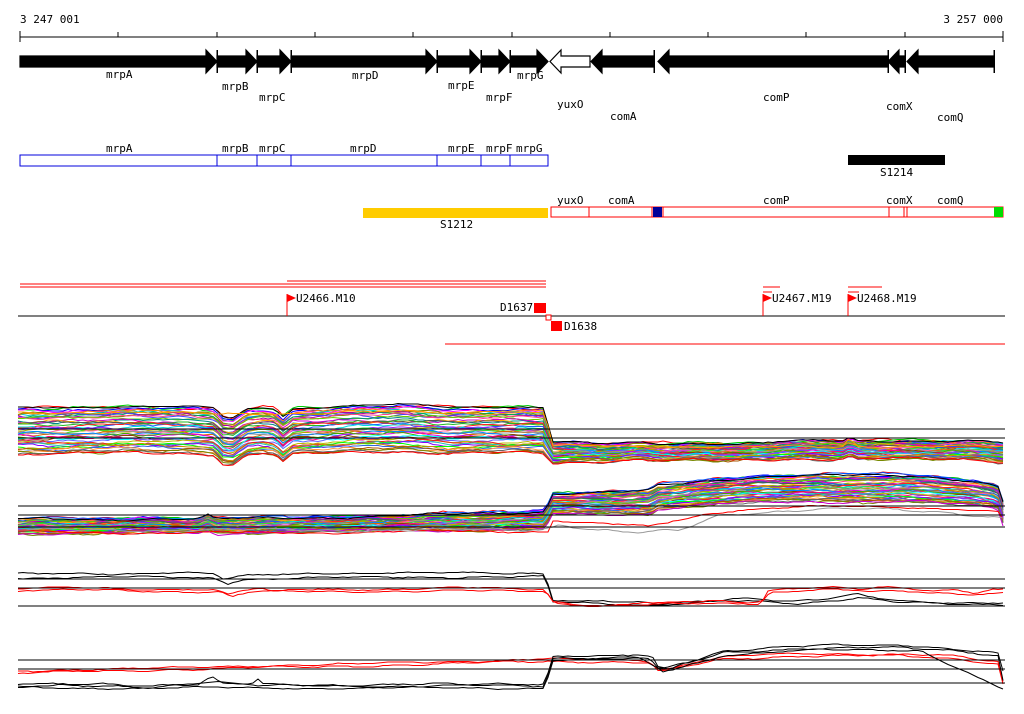 The image size is (1024, 714). What do you see at coordinates (326, 298) in the screenshot?
I see `marker-label-U2466.M10: U2466.M10` at bounding box center [326, 298].